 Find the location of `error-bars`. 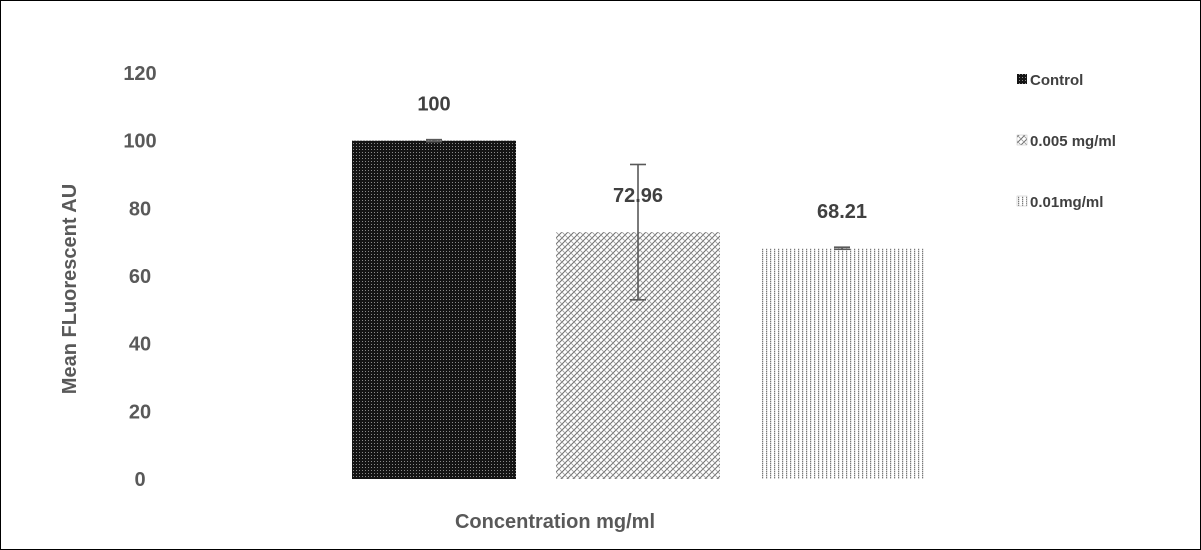

error-bars is located at coordinates (638, 219).